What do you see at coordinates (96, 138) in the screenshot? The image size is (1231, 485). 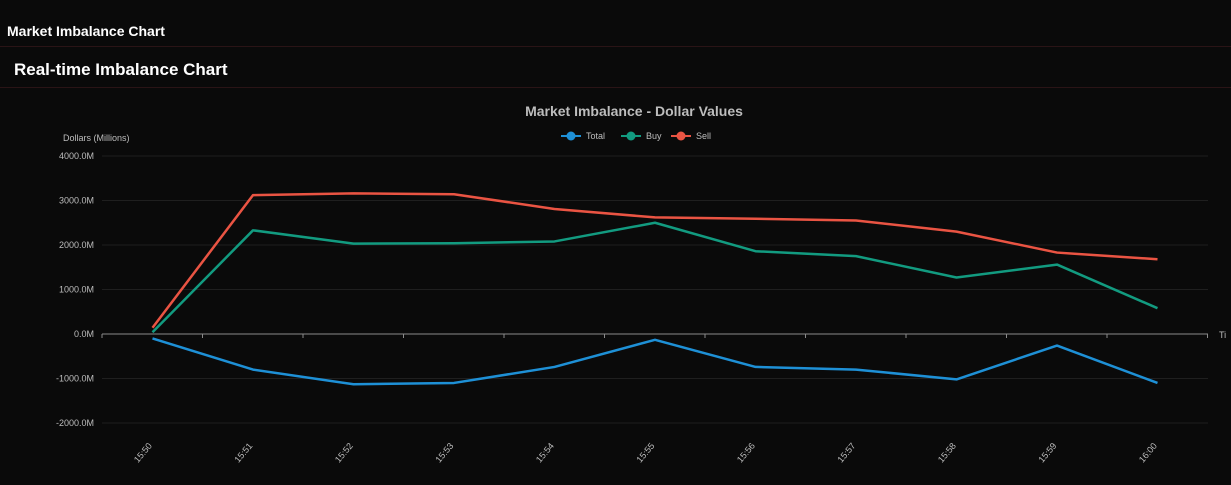 I see `y-axis-label: Dollars (Millions)` at bounding box center [96, 138].